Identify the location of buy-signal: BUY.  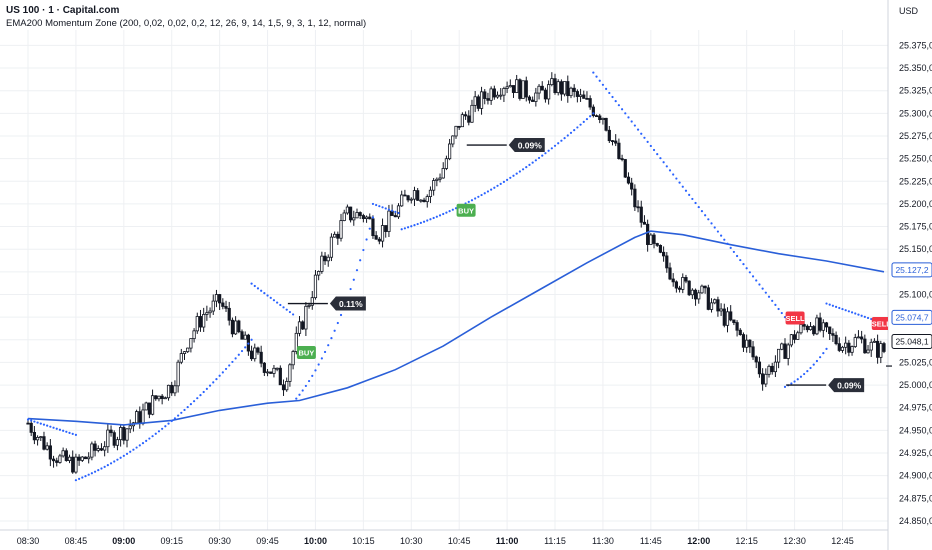
(306, 352).